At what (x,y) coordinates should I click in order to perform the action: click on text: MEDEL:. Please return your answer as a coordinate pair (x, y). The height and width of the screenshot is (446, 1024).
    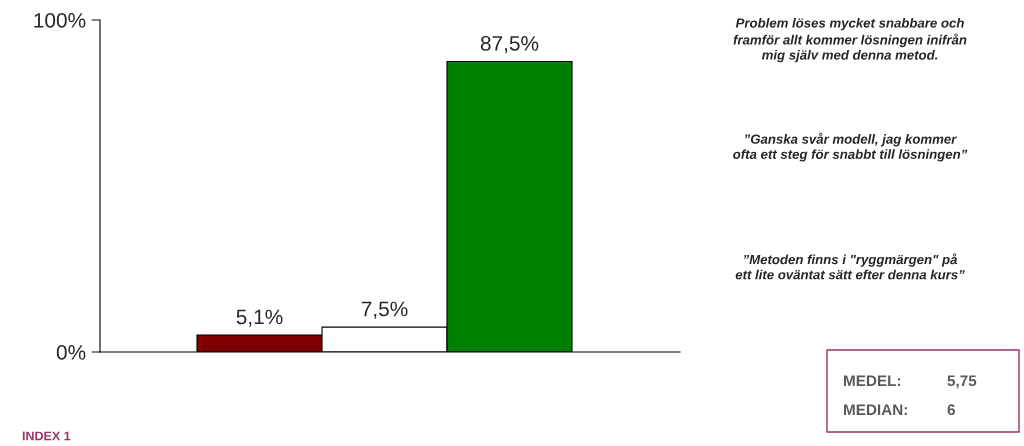
    Looking at the image, I should click on (872, 380).